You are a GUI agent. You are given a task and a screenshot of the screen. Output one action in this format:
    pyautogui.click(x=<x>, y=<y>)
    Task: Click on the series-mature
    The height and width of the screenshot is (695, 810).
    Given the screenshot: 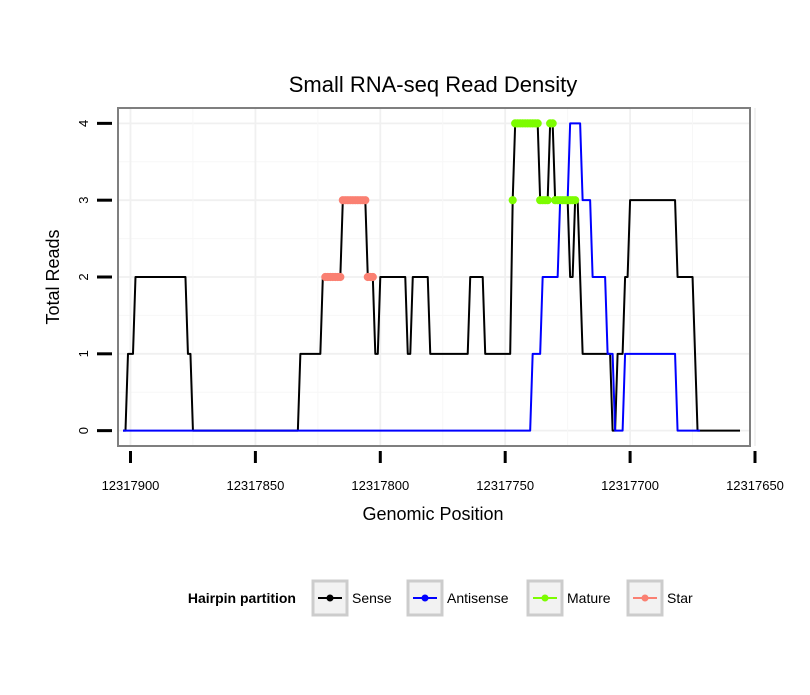 What is the action you would take?
    pyautogui.click(x=544, y=162)
    